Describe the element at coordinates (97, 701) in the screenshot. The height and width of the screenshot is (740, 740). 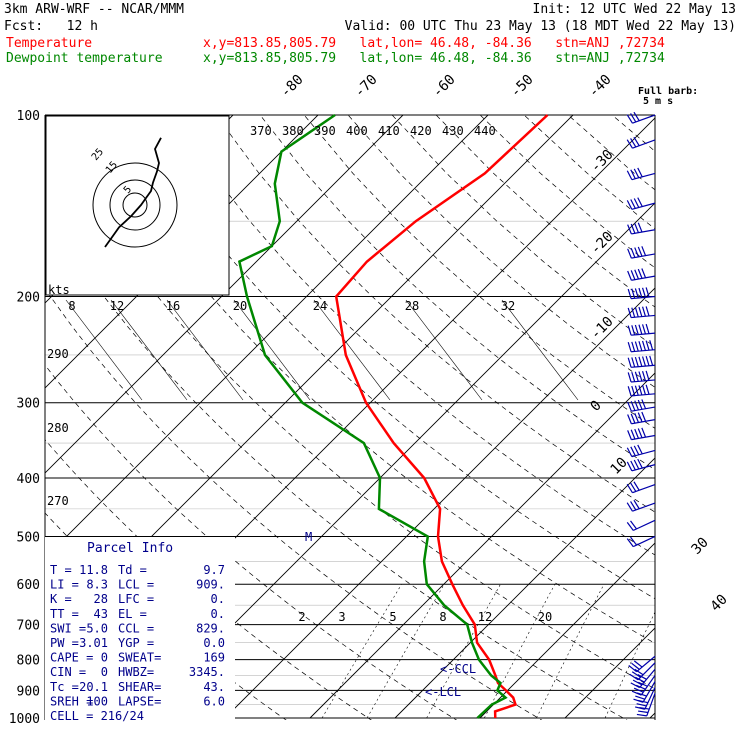
I see `parcel-value: 100` at that location.